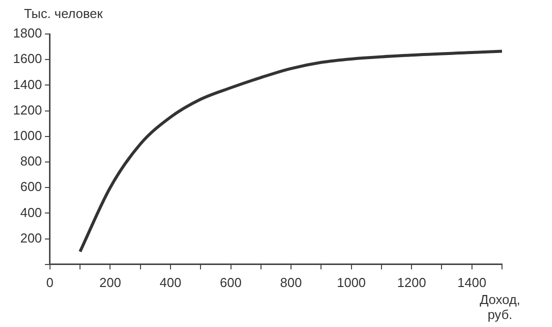 This screenshot has width=552, height=327. I want to click on x-tick-label: 600, so click(231, 282).